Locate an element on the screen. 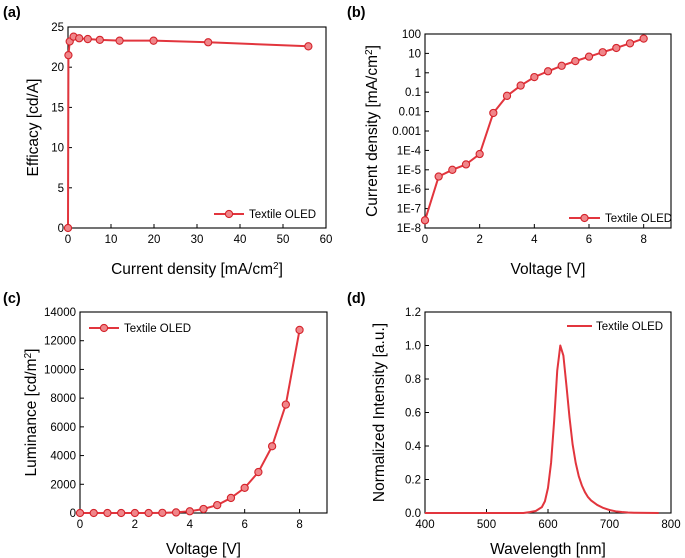  x-tick-label: 700 is located at coordinates (609, 525).